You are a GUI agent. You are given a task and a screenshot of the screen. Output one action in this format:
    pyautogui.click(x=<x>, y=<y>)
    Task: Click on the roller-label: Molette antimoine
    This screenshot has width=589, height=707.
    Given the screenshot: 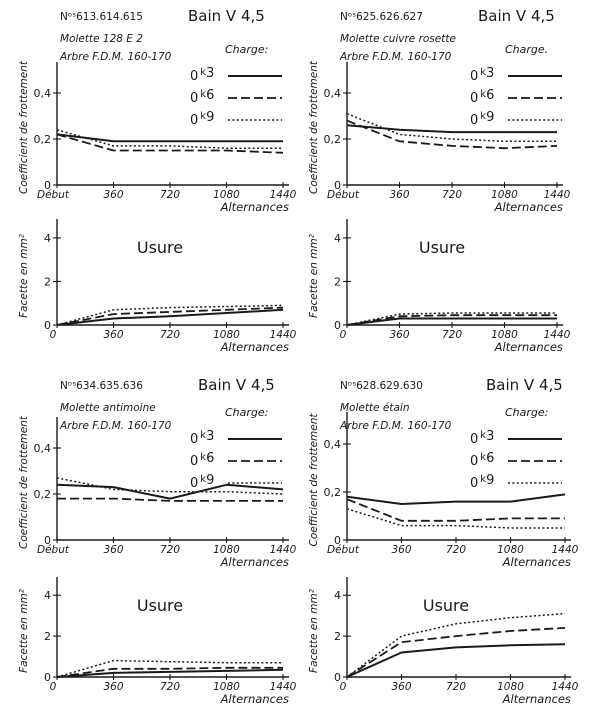 What is the action you would take?
    pyautogui.click(x=108, y=408)
    